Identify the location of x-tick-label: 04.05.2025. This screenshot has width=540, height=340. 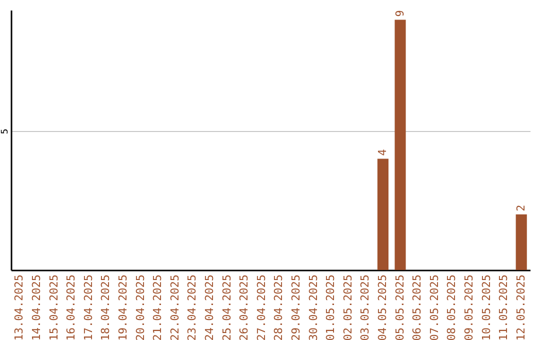
(382, 307).